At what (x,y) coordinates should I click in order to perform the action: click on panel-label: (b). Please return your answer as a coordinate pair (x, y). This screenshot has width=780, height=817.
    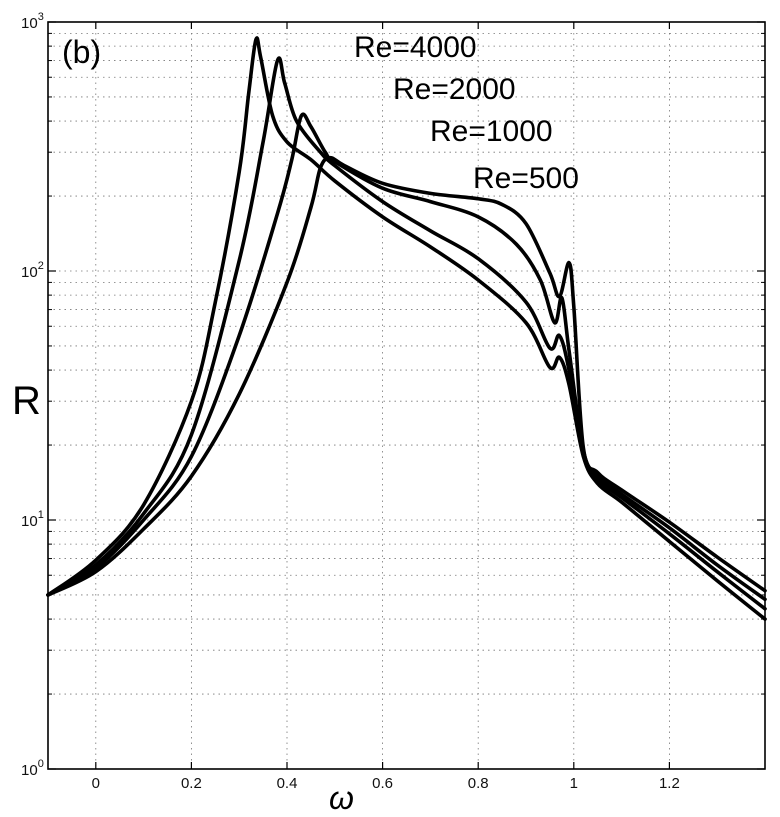
    Looking at the image, I should click on (81, 52).